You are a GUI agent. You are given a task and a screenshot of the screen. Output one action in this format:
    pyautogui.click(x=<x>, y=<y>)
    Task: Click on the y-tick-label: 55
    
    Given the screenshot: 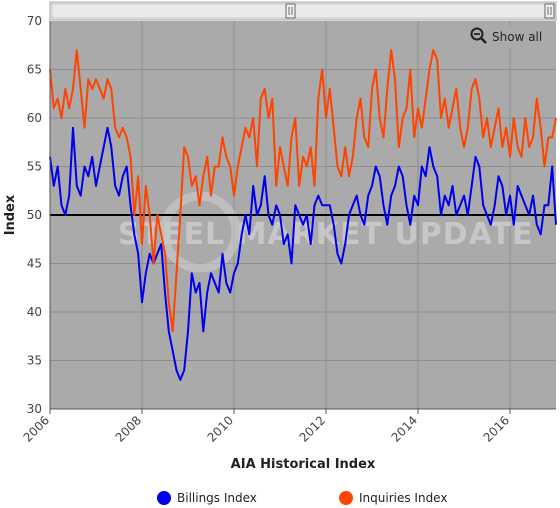 What is the action you would take?
    pyautogui.click(x=34, y=167)
    